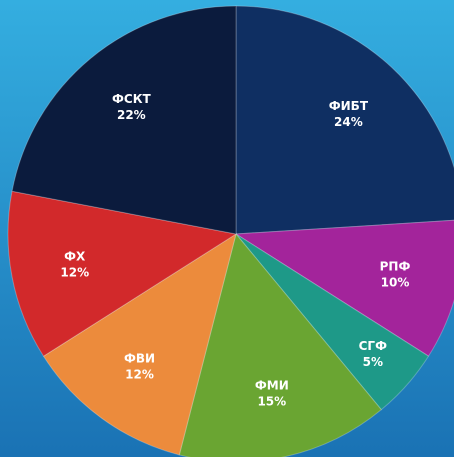  Describe the element at coordinates (349, 106) in the screenshot. I see `slice-name: ФИБТ` at that location.